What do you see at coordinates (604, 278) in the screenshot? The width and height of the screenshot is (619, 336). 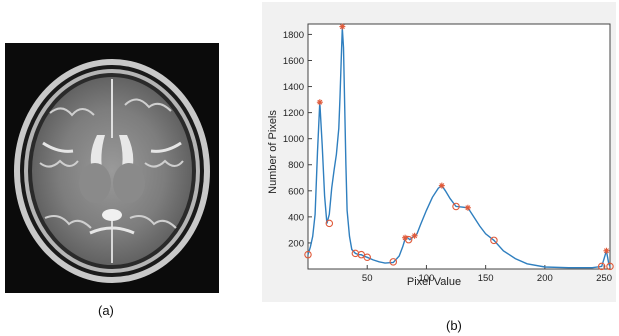 I see `x-tick-label: 250` at bounding box center [604, 278].